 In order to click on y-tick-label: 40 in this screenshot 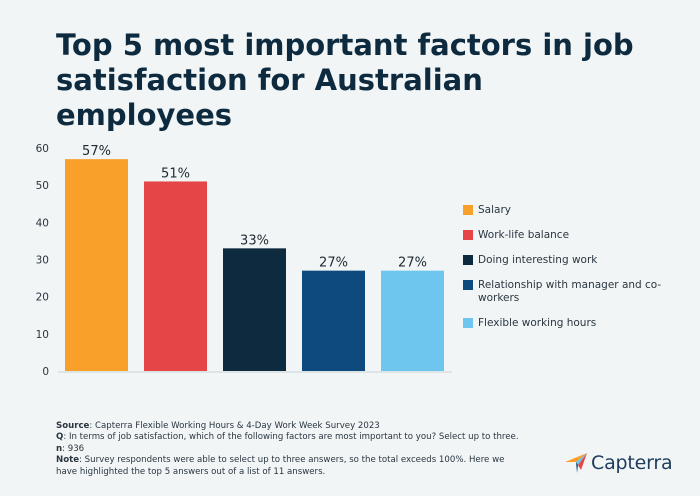, I will do `click(42, 223)`.